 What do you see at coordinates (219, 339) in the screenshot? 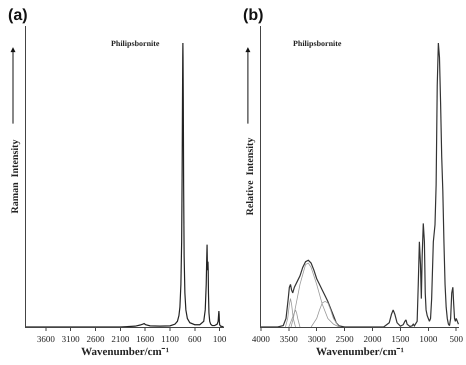
I see `x-tick-label: 100` at bounding box center [219, 339].